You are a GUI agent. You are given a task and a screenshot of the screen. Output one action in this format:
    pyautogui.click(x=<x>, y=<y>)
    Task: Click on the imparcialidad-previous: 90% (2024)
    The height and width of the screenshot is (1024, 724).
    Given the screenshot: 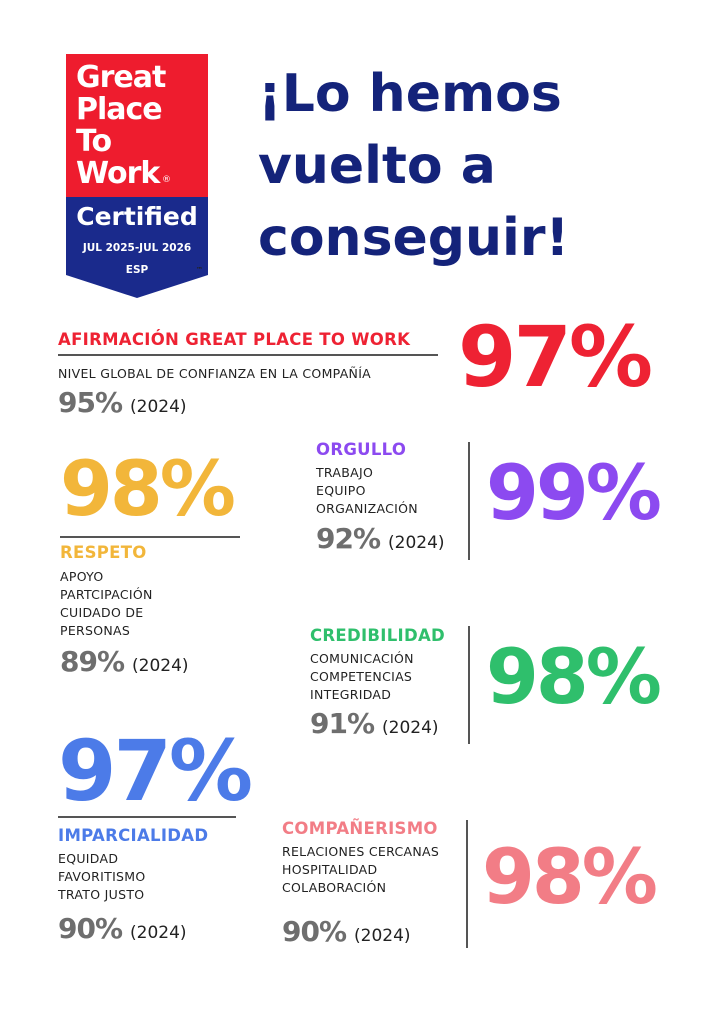 What is the action you would take?
    pyautogui.click(x=122, y=928)
    